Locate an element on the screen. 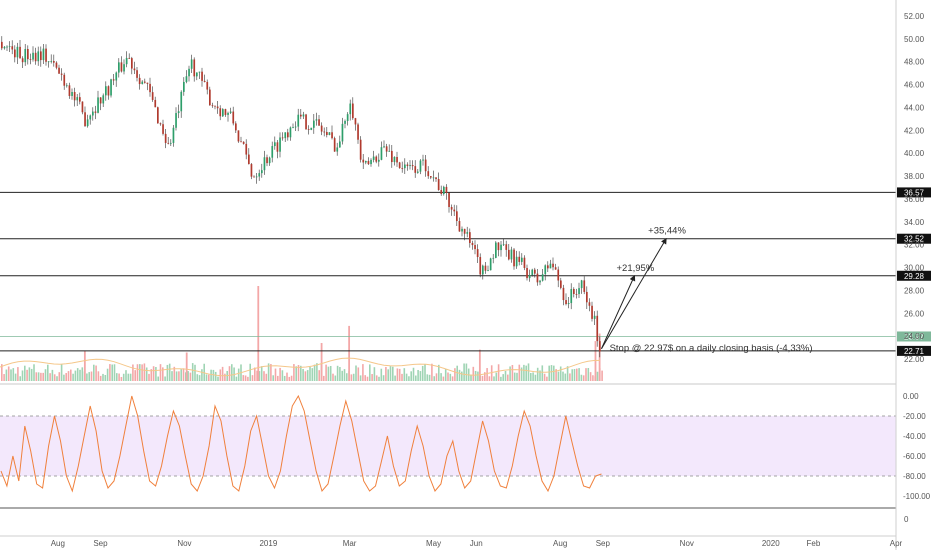  price-tick-label: 30.00 is located at coordinates (914, 268).